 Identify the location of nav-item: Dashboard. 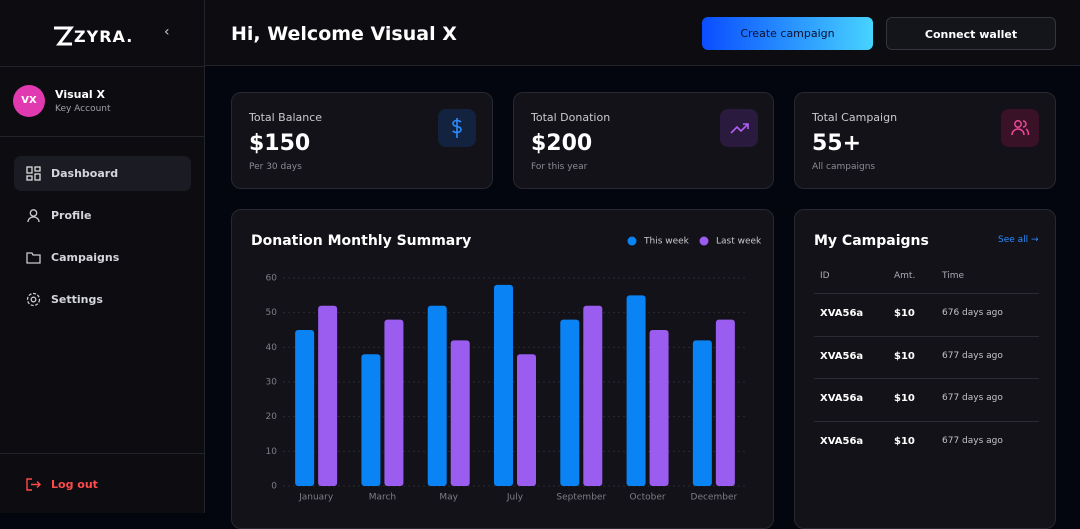
(102, 173).